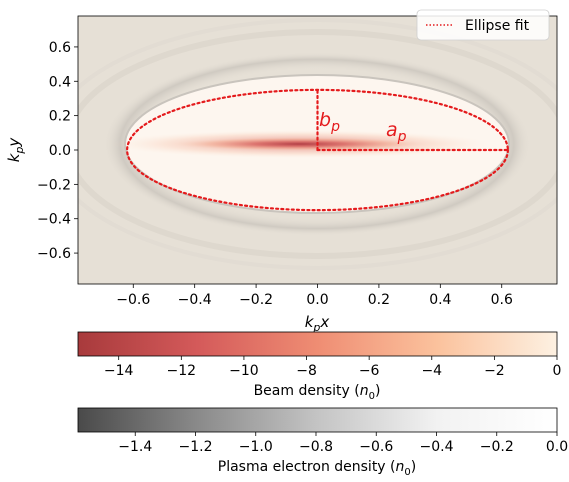 The width and height of the screenshot is (569, 482). Describe the element at coordinates (133, 300) in the screenshot. I see `x-tick-label: −0.6` at that location.